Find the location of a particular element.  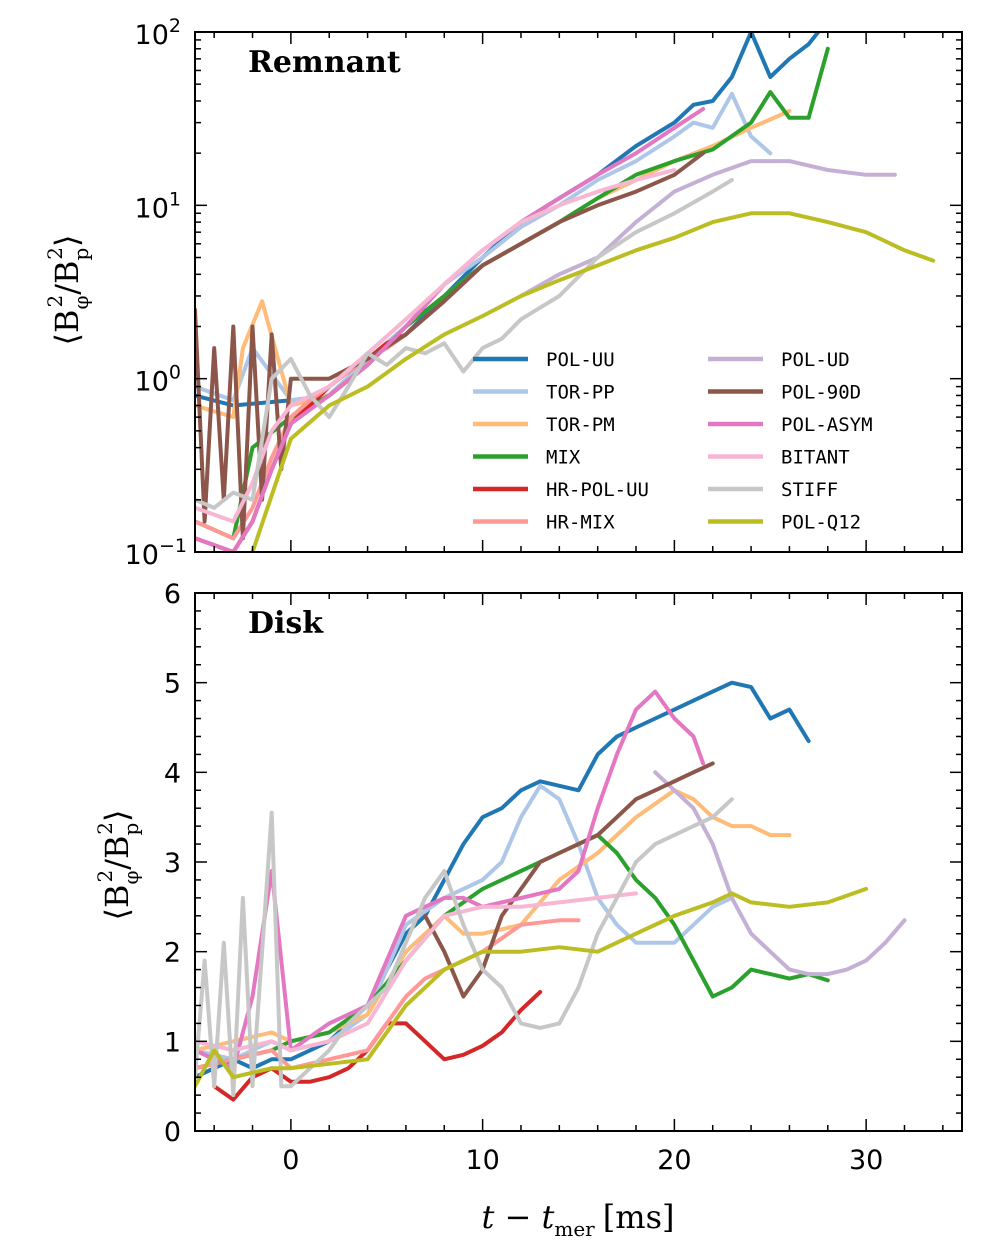

legend-item: POL-ASYM is located at coordinates (790, 425).